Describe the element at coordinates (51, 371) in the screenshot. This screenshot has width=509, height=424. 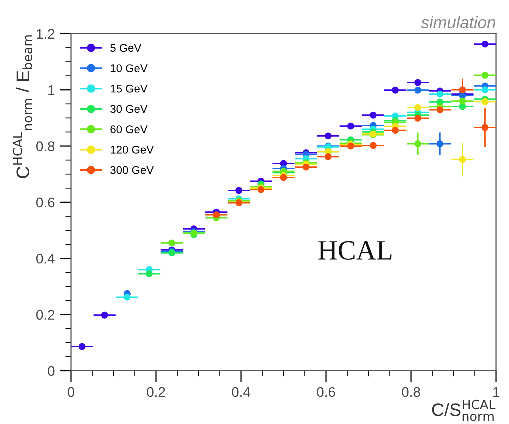
I see `y-tick-label: 0` at that location.